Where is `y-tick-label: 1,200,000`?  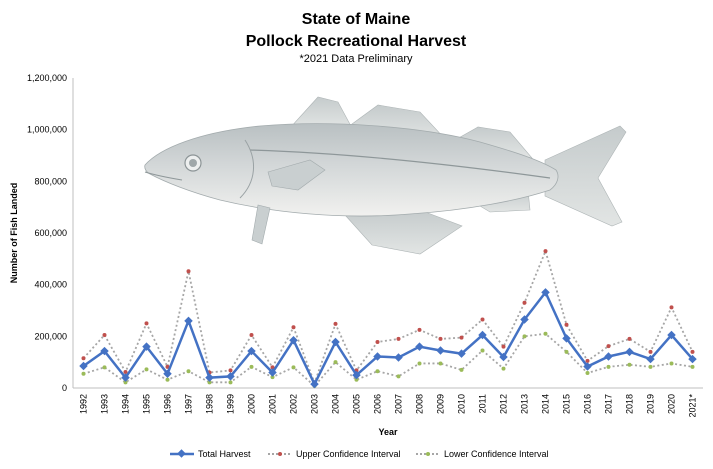
y-tick-label: 1,200,000 is located at coordinates (47, 78).